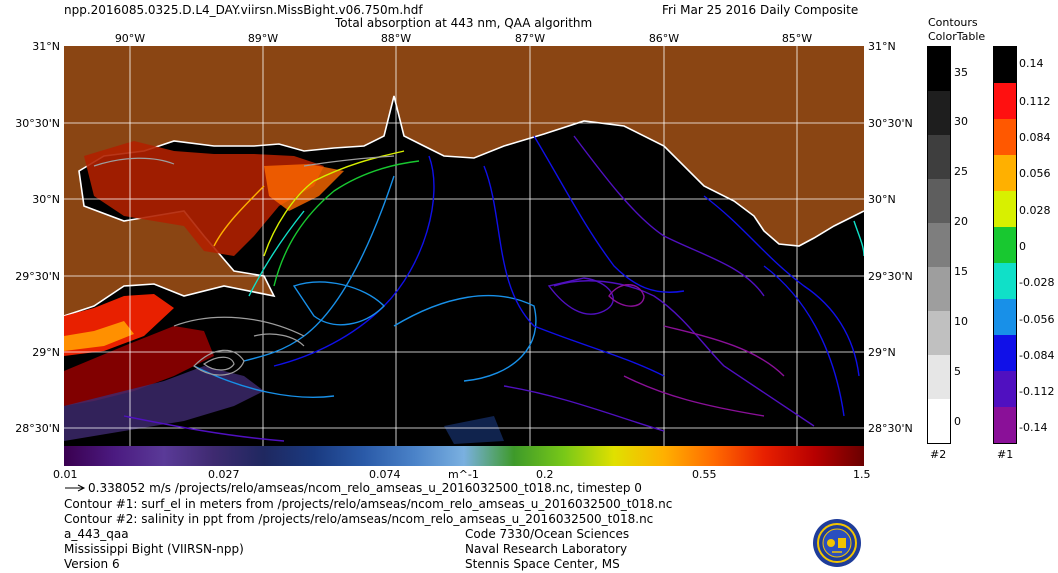 Image resolution: width=1058 pixels, height=573 pixels. Describe the element at coordinates (961, 321) in the screenshot. I see `legend-tick: 10` at that location.